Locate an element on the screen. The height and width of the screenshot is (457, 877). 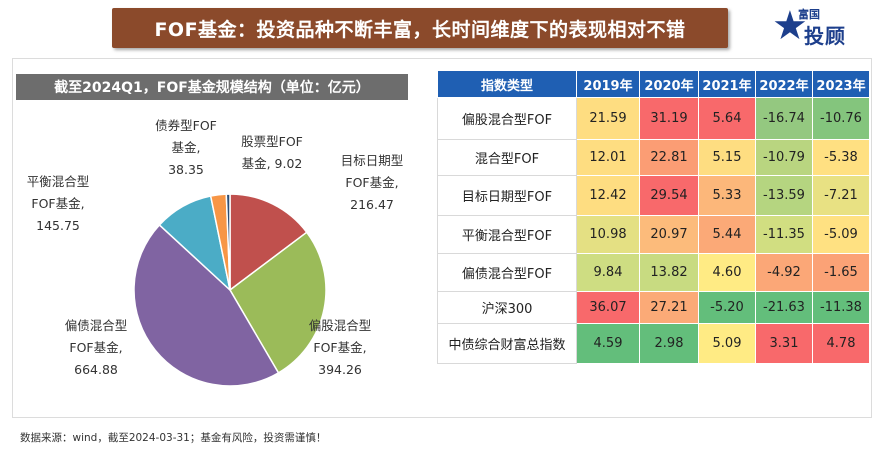
table-cell: -10.79 is located at coordinates (784, 157).